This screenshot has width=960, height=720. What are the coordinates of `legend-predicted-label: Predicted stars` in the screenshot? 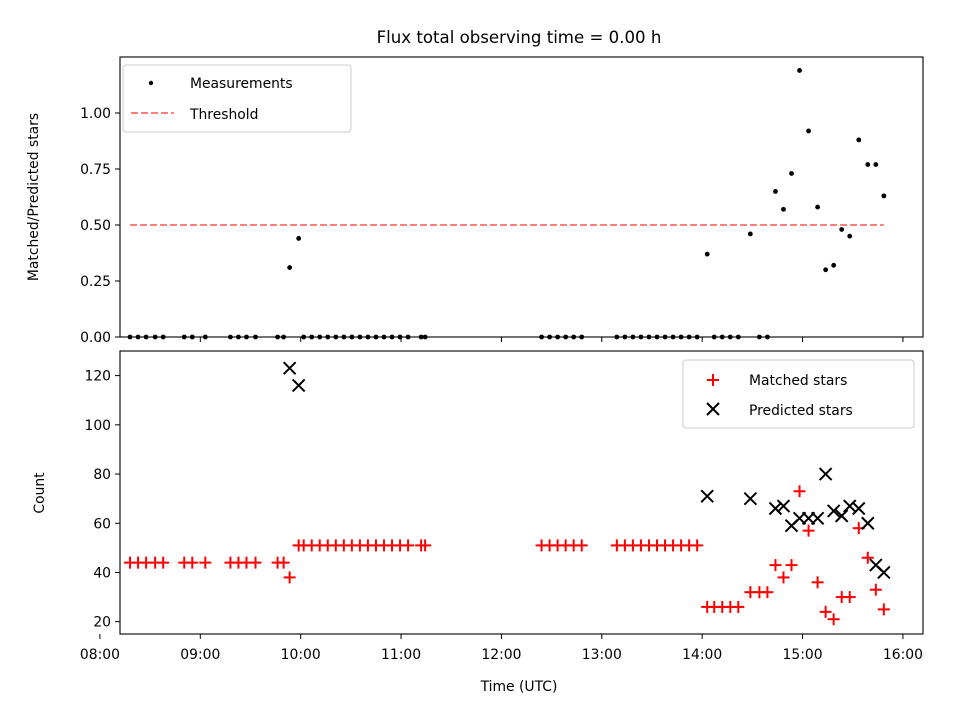 It's located at (801, 411).